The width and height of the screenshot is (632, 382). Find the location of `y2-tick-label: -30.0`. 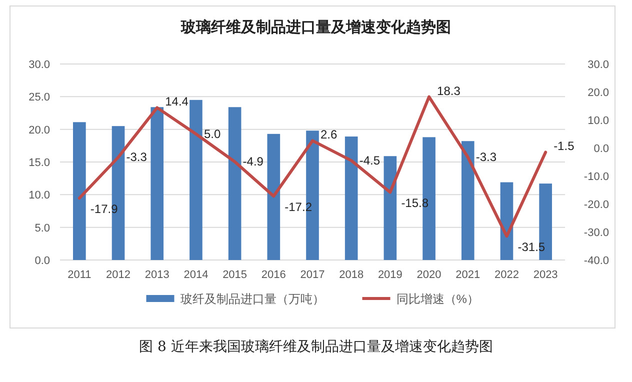

y2-tick-label: -30.0 is located at coordinates (596, 233).